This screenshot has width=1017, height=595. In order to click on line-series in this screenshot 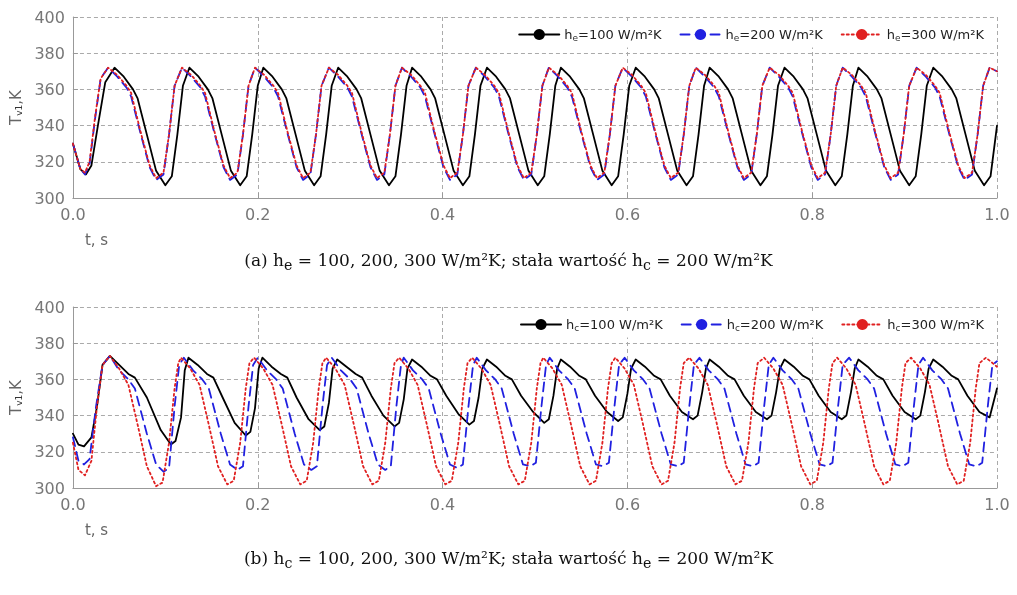, I will do `click(535, 401)`.